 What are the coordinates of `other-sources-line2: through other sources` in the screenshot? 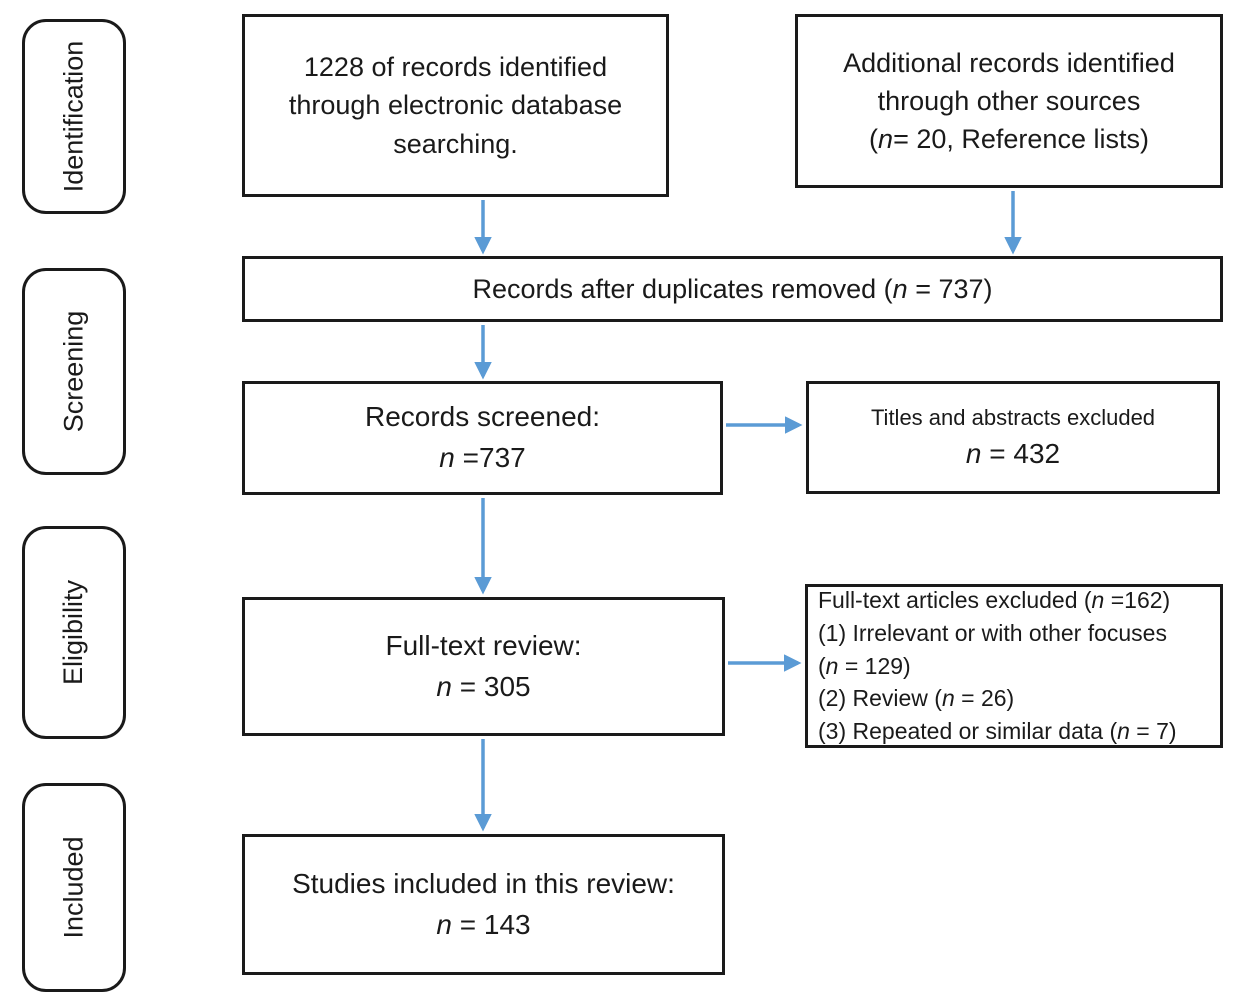 It's located at (1009, 100).